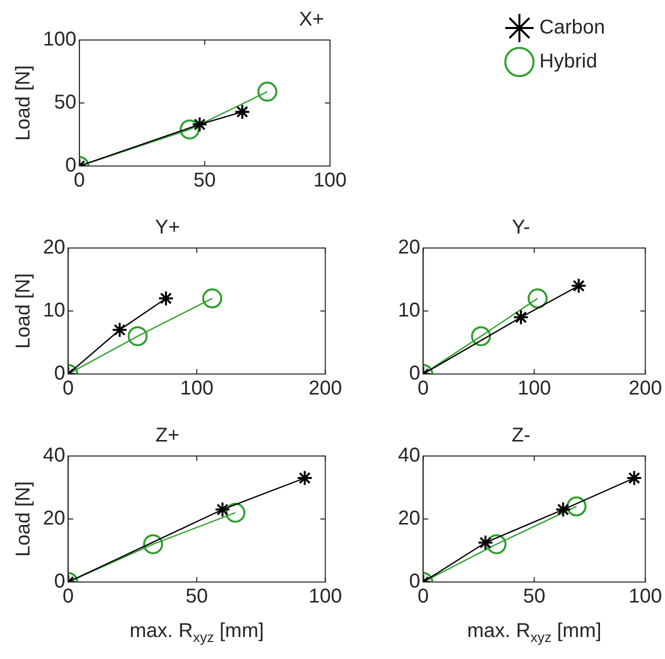  Describe the element at coordinates (59, 39) in the screenshot. I see `y-tick-label: 100` at that location.